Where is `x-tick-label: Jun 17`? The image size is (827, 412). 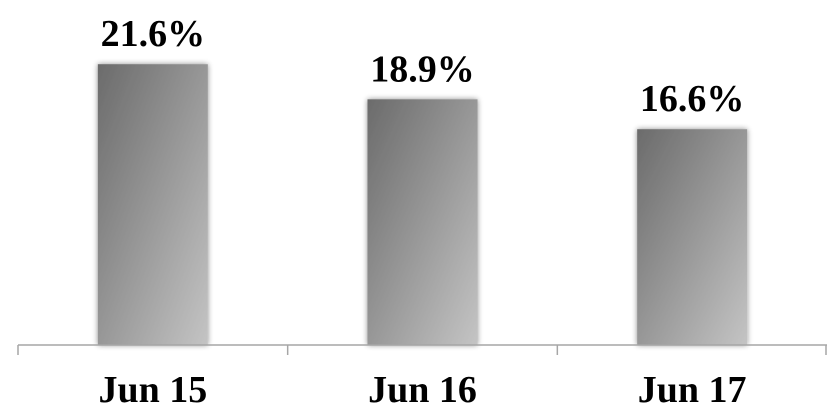 x-tick-label: Jun 17 is located at coordinates (692, 390).